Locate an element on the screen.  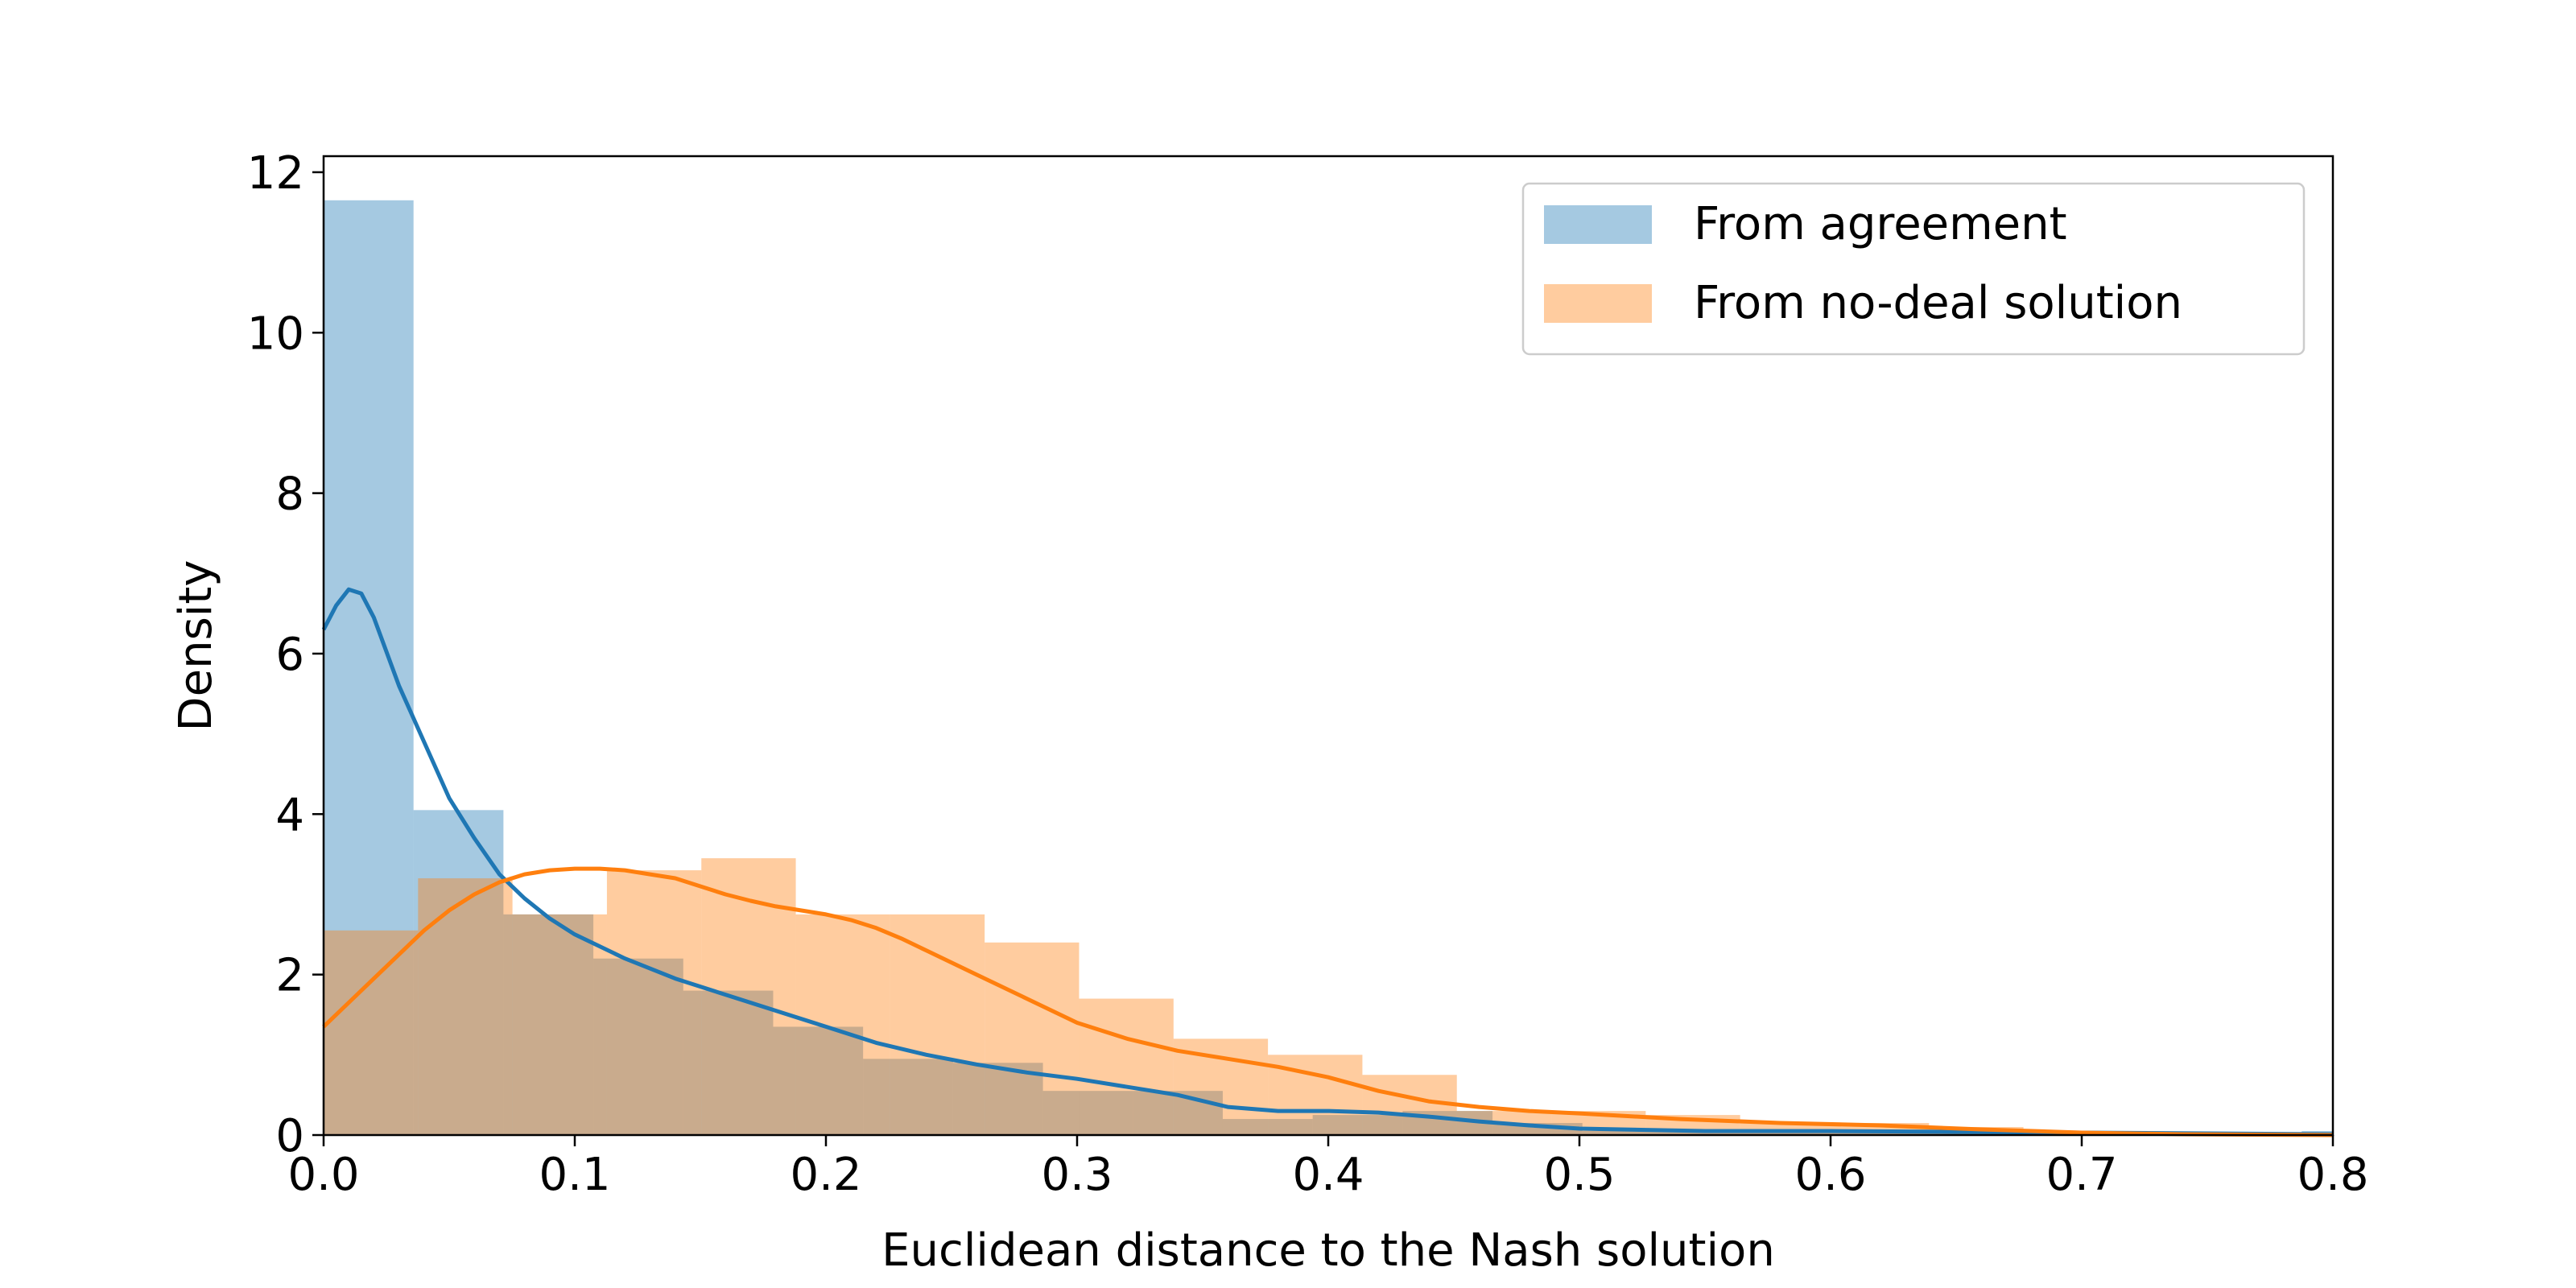
x-axis-label: Euclidean distance to the Nash solution is located at coordinates (1328, 1250).